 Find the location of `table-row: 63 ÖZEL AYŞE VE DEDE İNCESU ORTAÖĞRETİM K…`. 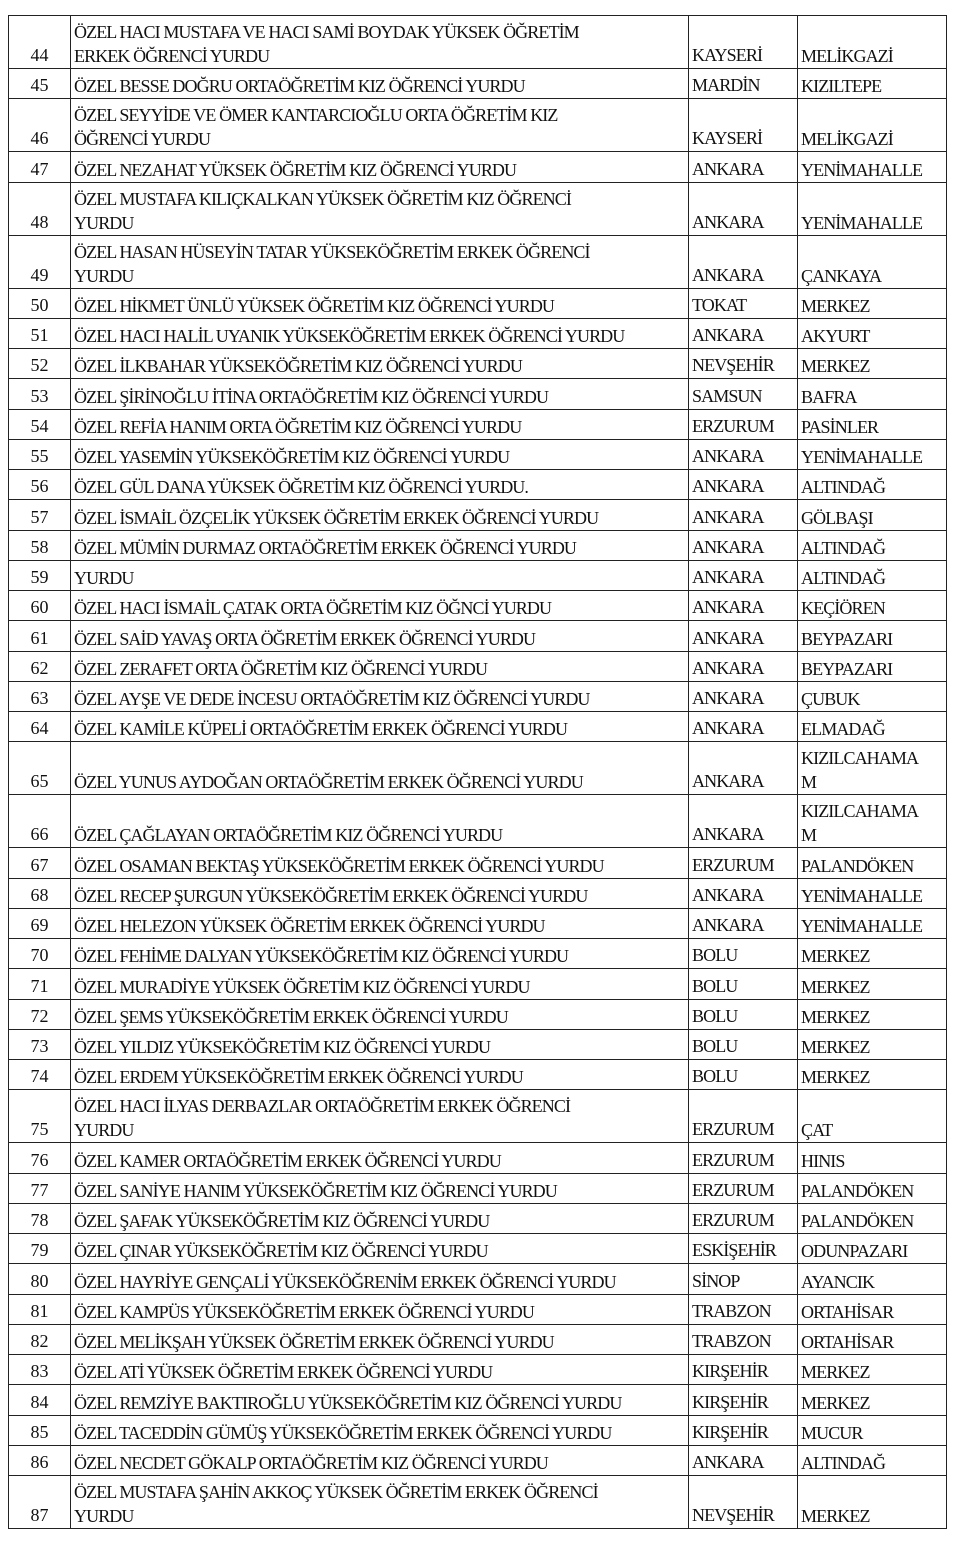

table-row: 63 ÖZEL AYŞE VE DEDE İNCESU ORTAÖĞRETİM K… is located at coordinates (477, 696).